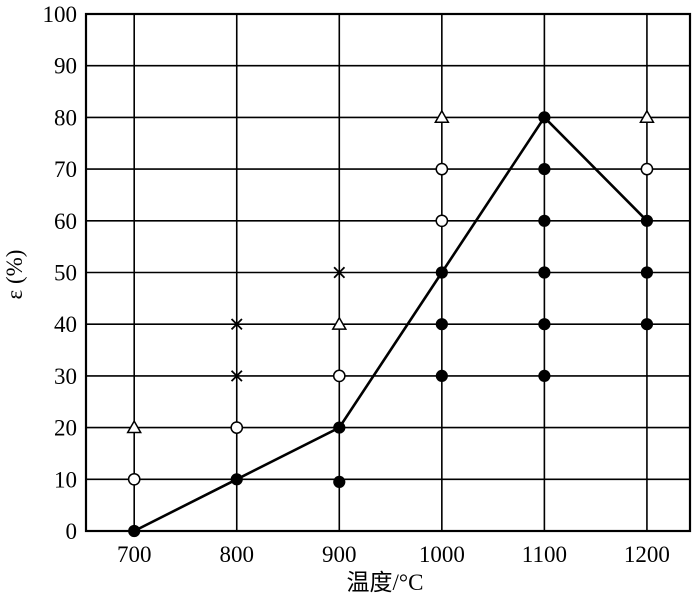 This screenshot has height=596, width=692. I want to click on x-axis-title: 温度/°C, so click(385, 582).